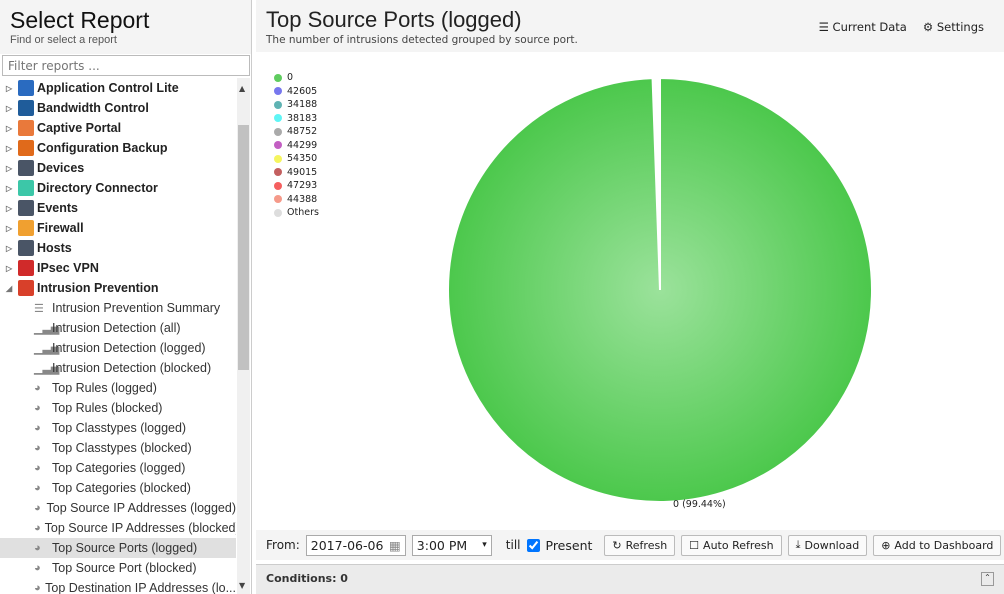 The image size is (1004, 594). What do you see at coordinates (295, 104) in the screenshot?
I see `legend-item: 34188` at bounding box center [295, 104].